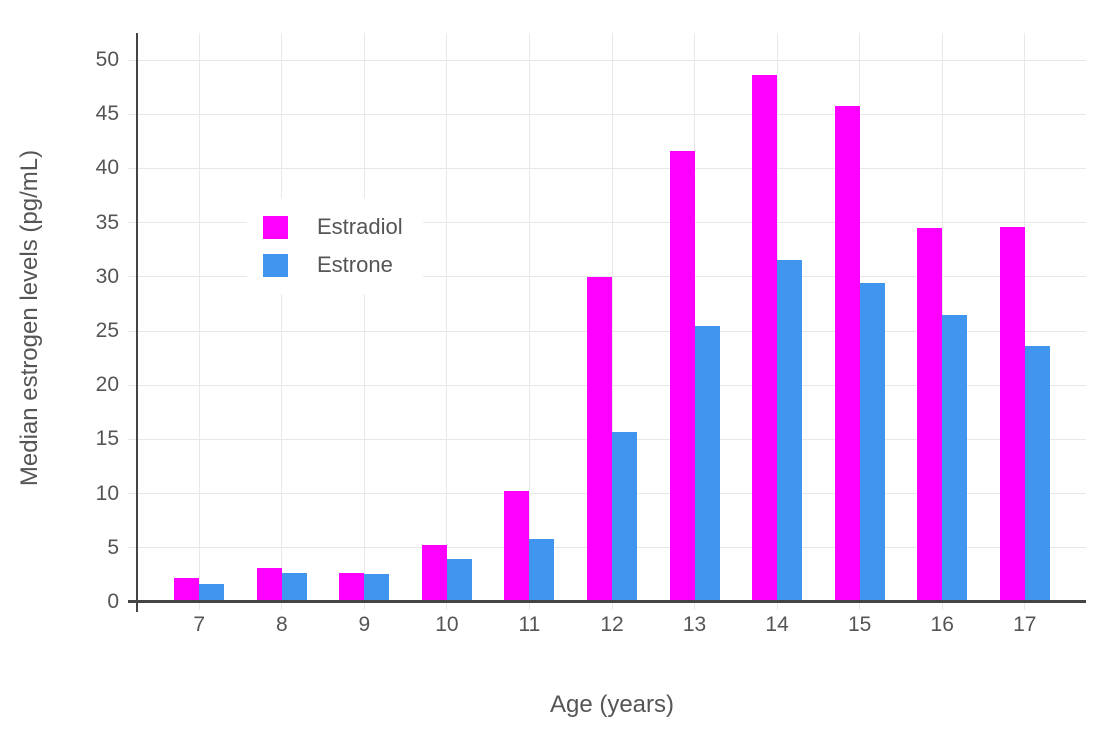  I want to click on legend: Estradiol Estrone, so click(335, 246).